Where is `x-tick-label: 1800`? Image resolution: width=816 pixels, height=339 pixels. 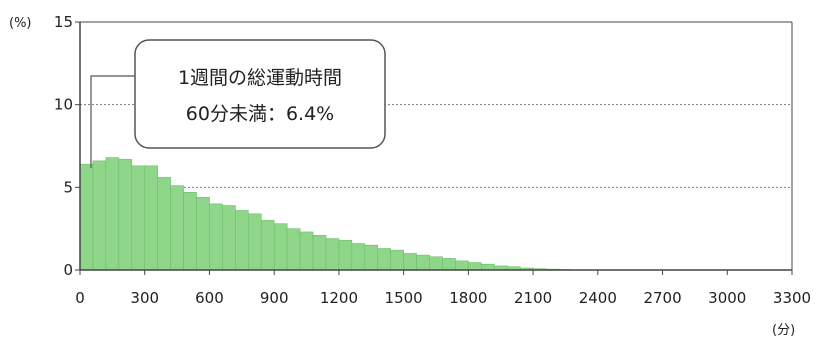
x-tick-label: 1800 is located at coordinates (468, 298).